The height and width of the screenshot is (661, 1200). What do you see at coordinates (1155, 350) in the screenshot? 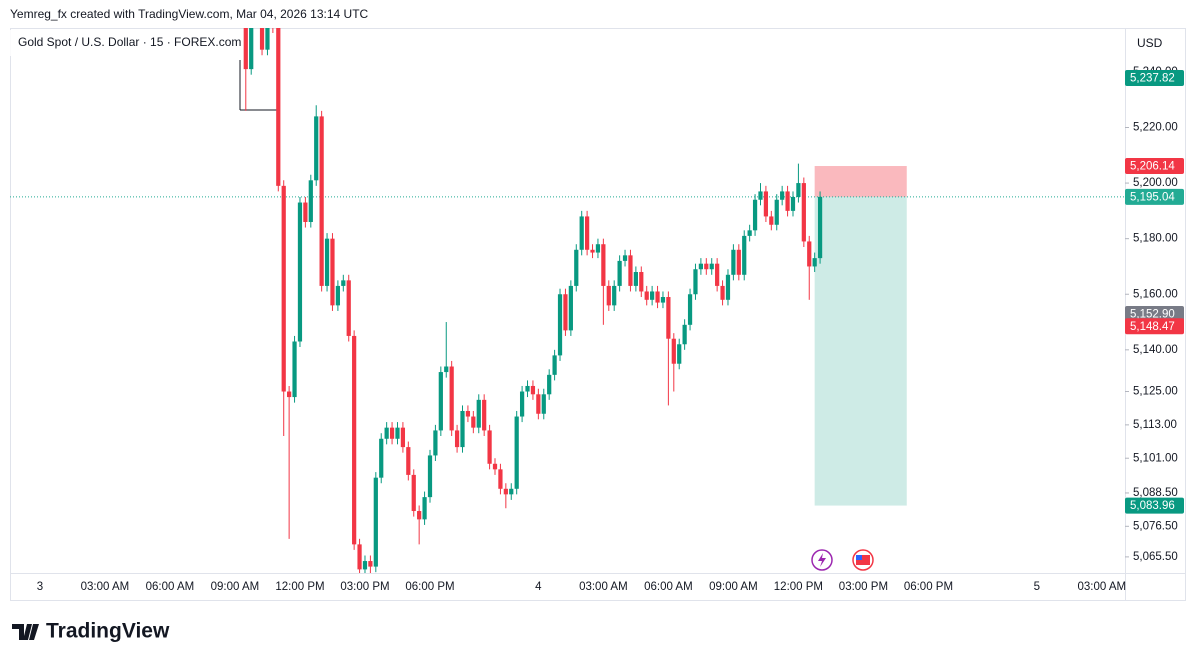
I see `y-tick-label: 5,140.00` at bounding box center [1155, 350].